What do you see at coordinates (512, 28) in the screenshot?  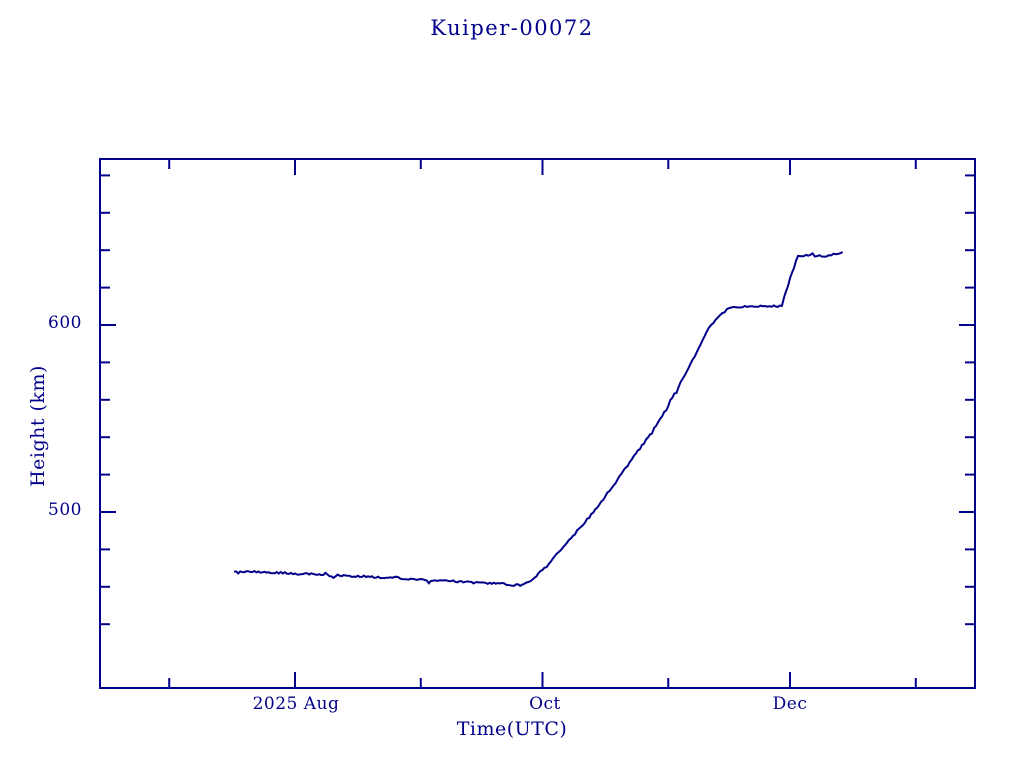 I see `chart-title: Kuiper-00072` at bounding box center [512, 28].